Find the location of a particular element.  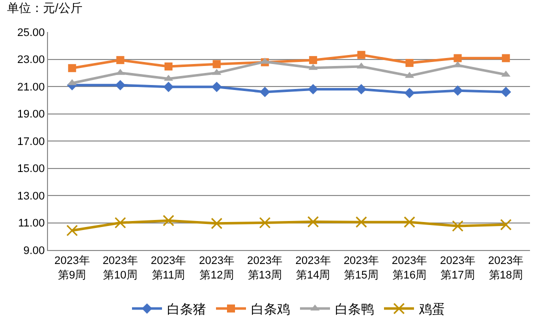

x-tick-label: 2023年第17周 is located at coordinates (458, 268).